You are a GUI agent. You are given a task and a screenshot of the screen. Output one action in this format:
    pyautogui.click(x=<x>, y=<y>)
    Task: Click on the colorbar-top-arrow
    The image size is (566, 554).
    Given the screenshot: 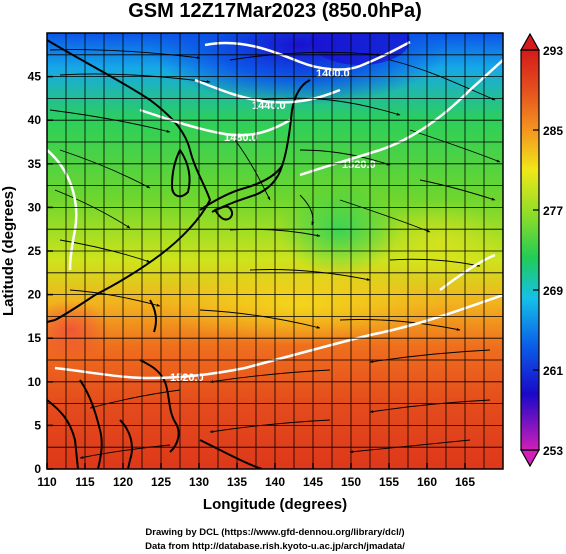 What is the action you would take?
    pyautogui.click(x=530, y=41)
    